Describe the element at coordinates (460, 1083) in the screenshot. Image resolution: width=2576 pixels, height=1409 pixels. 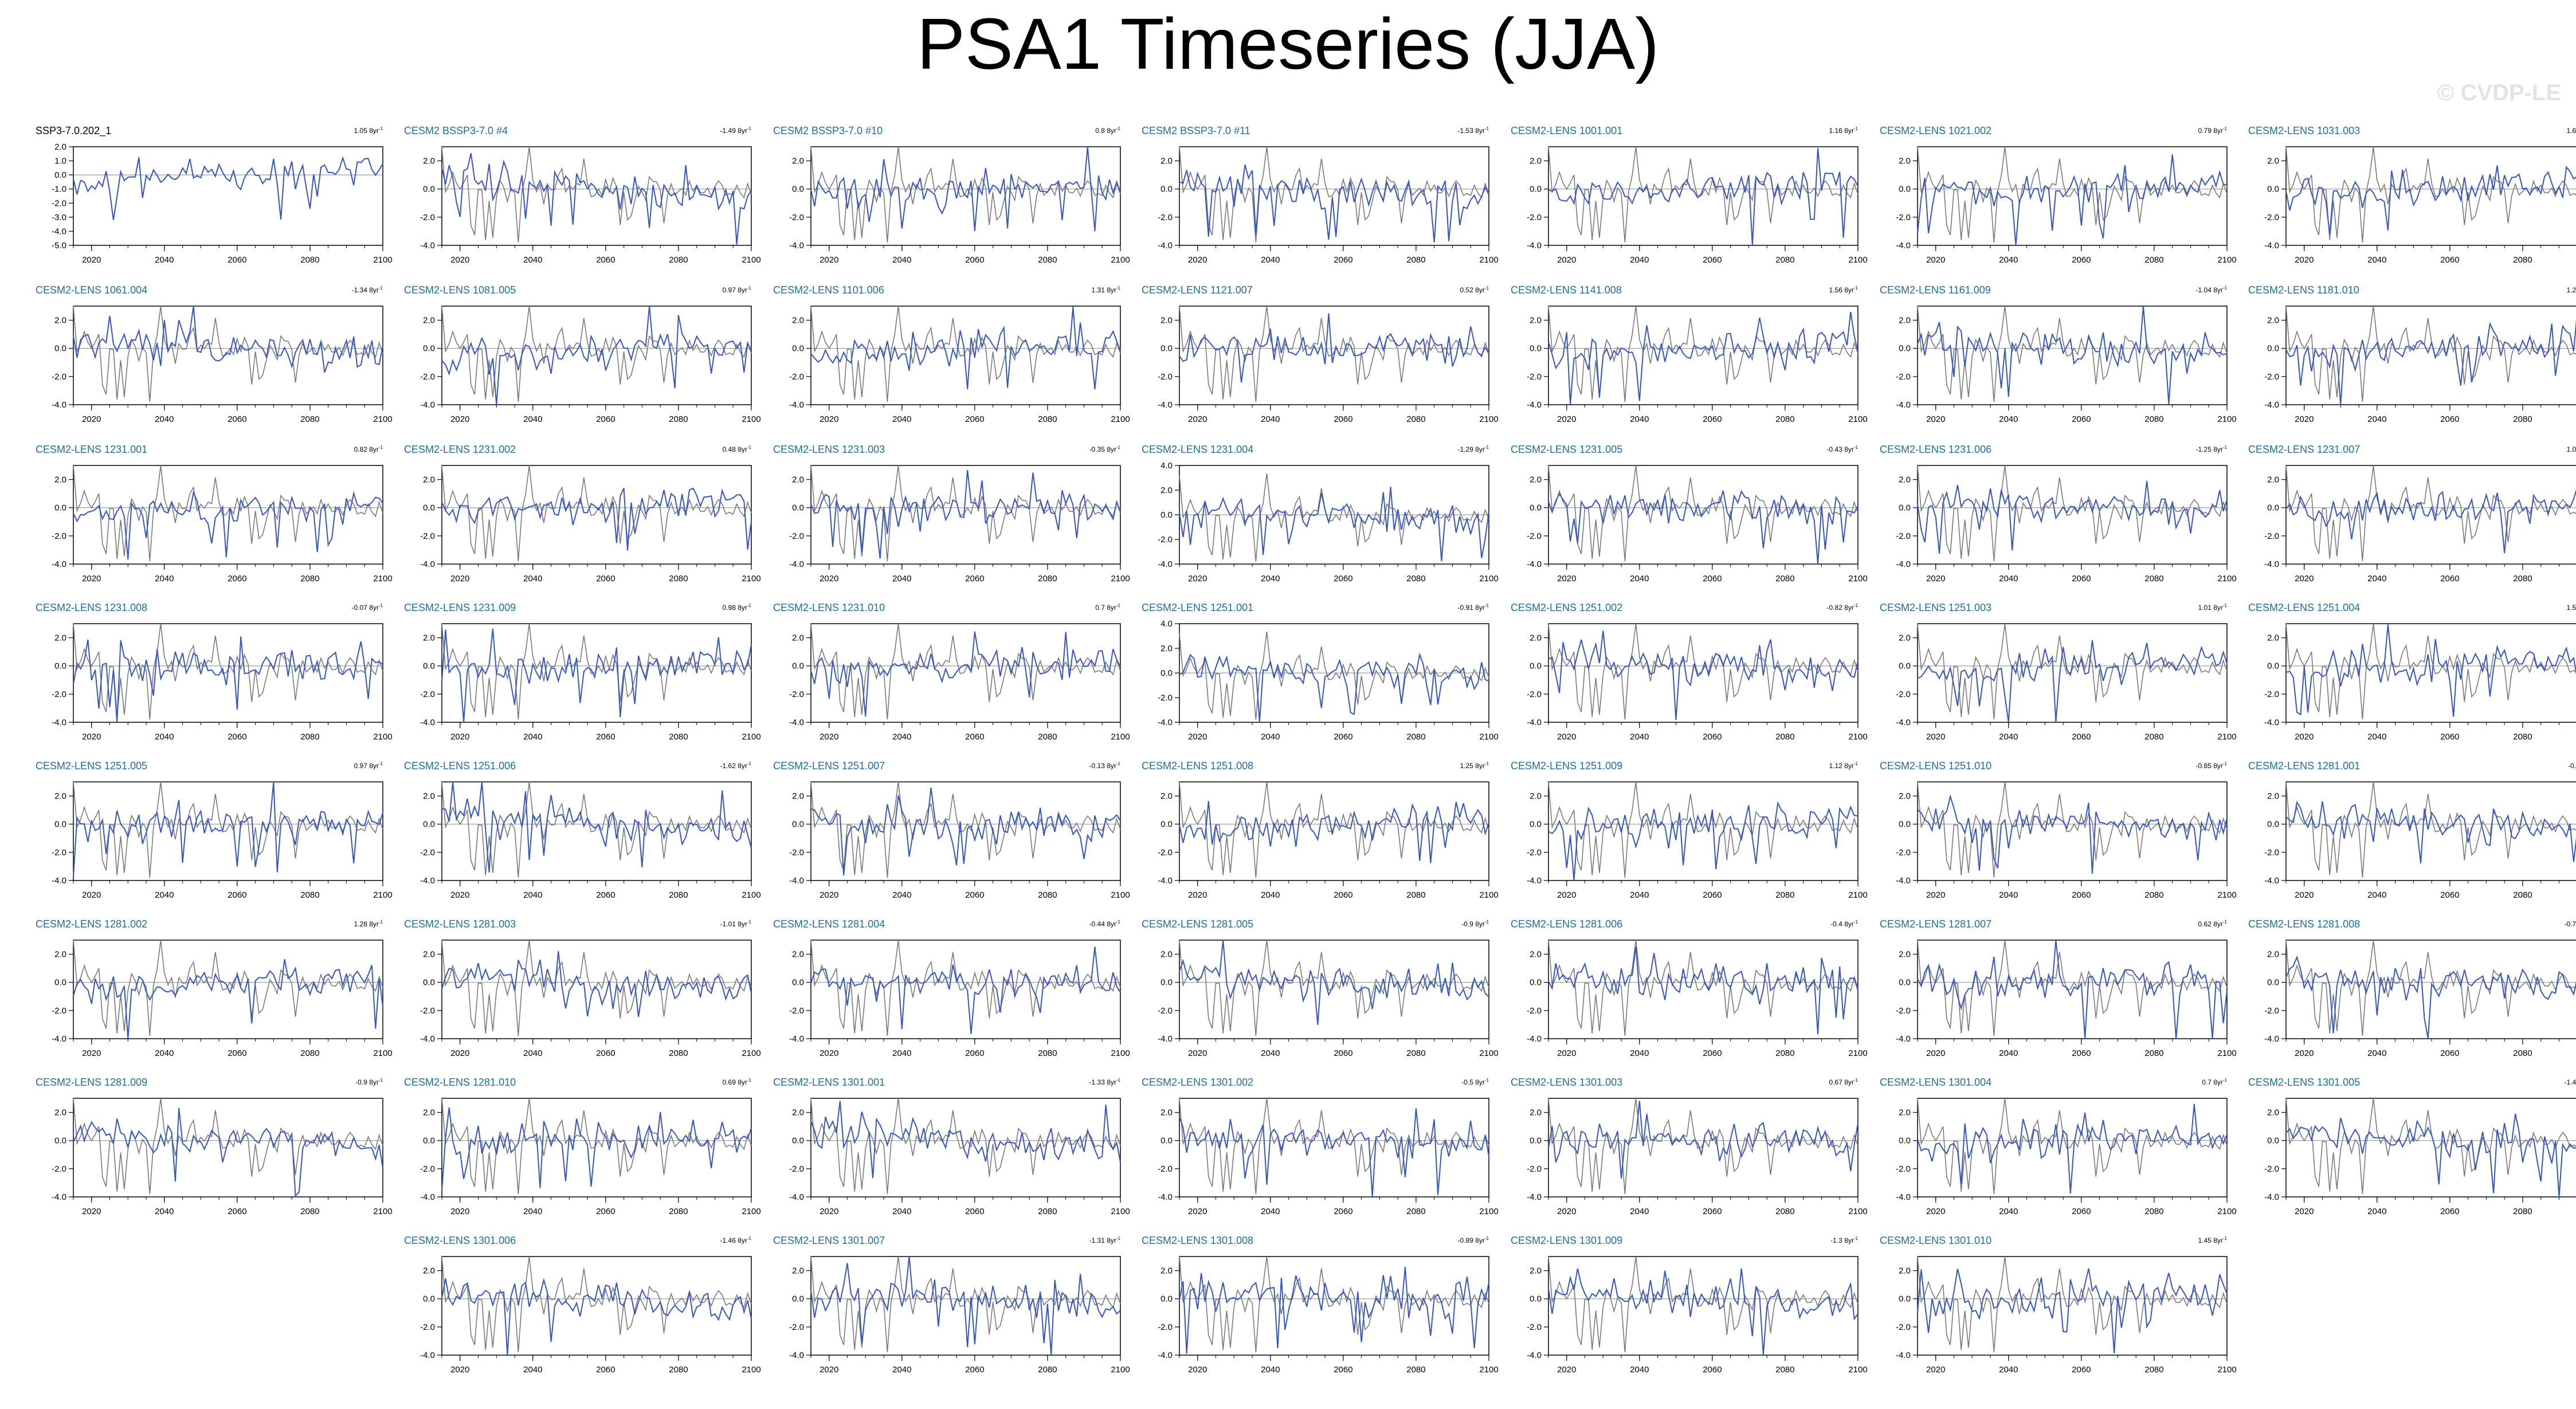
I see `panel-title: CESM2-LENS 1281.010` at that location.